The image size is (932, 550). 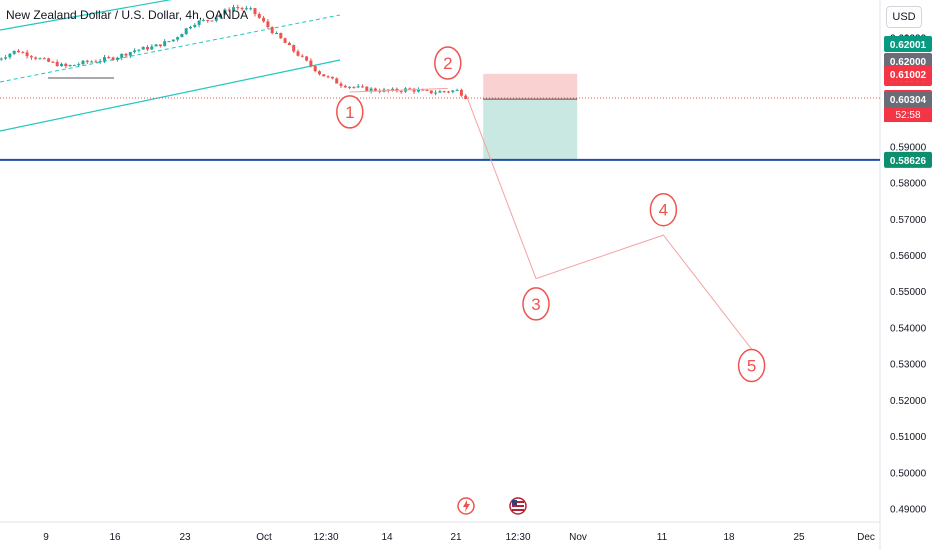 I want to click on y-tick-label: 0.52000, so click(x=908, y=401).